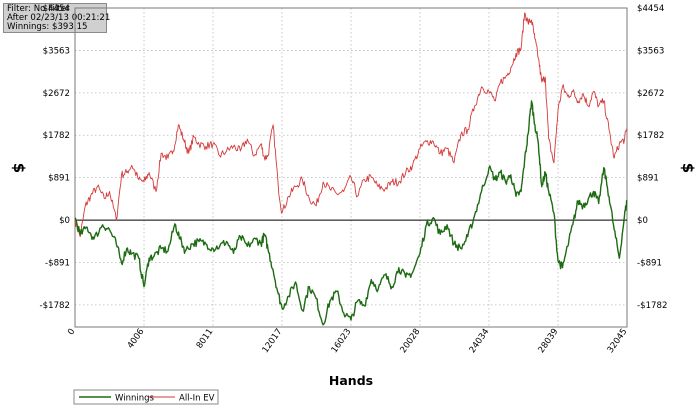 The image size is (700, 415). Describe the element at coordinates (549, 341) in the screenshot. I see `x-tick-label: 28039` at that location.